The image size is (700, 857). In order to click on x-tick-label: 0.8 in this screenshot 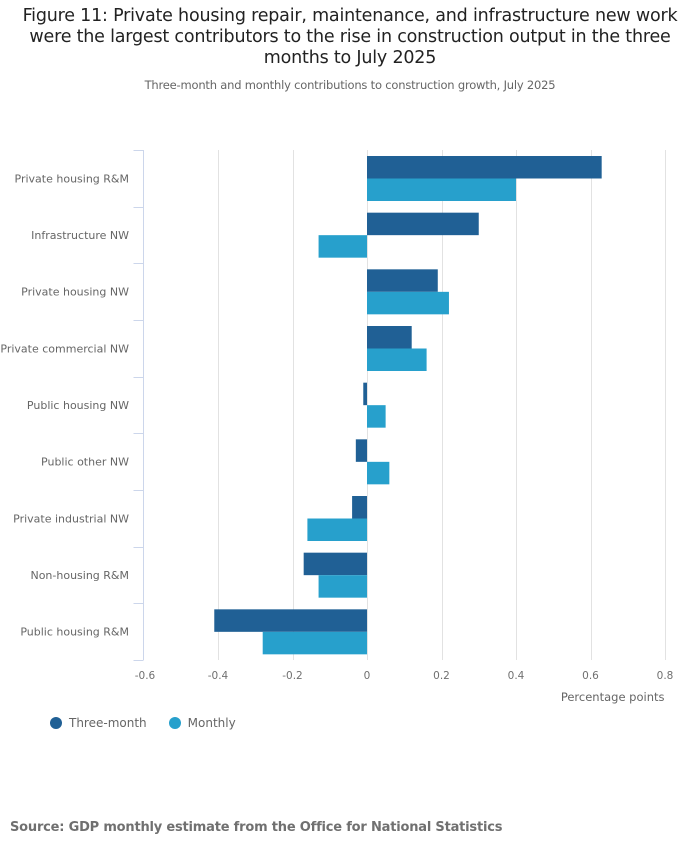, I will do `click(665, 676)`.